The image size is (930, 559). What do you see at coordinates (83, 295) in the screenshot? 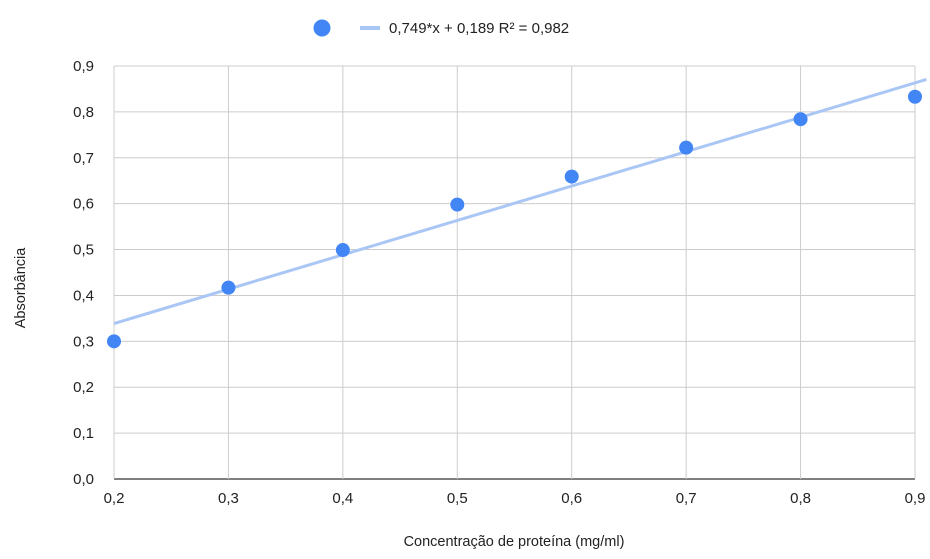
I see `y-tick-label: 0,4` at bounding box center [83, 295].